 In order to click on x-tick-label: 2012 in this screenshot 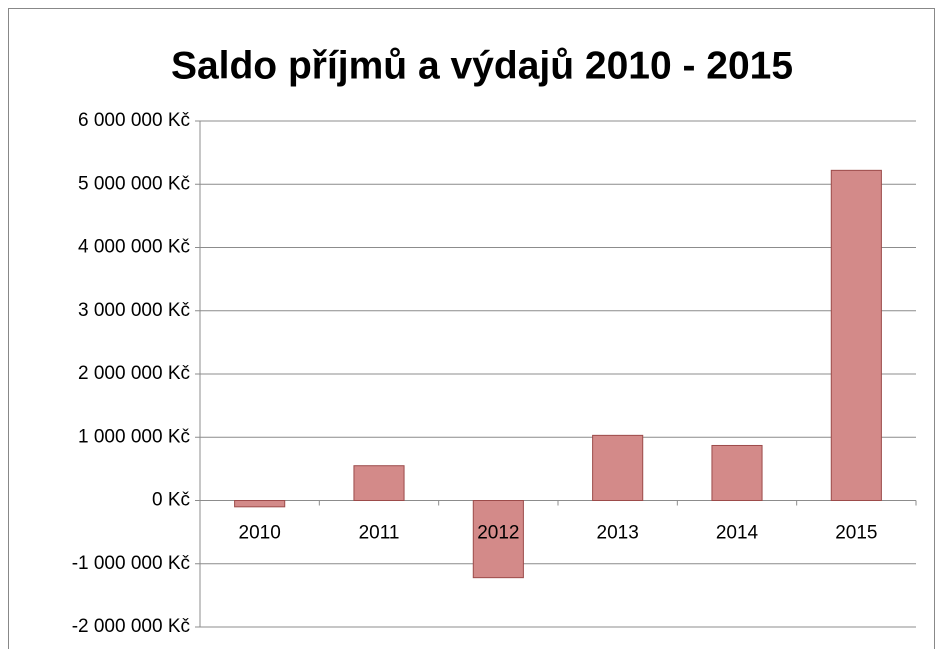, I will do `click(498, 533)`.